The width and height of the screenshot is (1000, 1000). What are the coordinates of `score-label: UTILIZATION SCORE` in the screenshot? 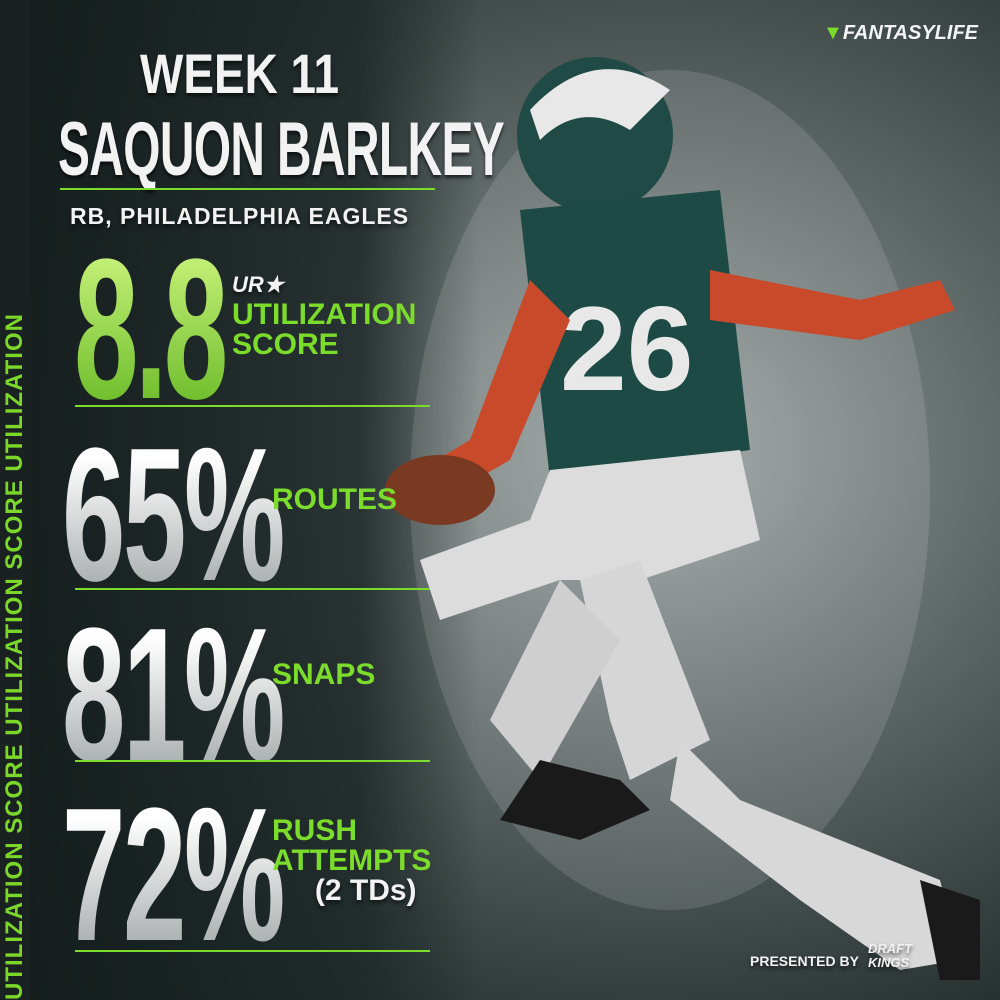 It's located at (324, 330).